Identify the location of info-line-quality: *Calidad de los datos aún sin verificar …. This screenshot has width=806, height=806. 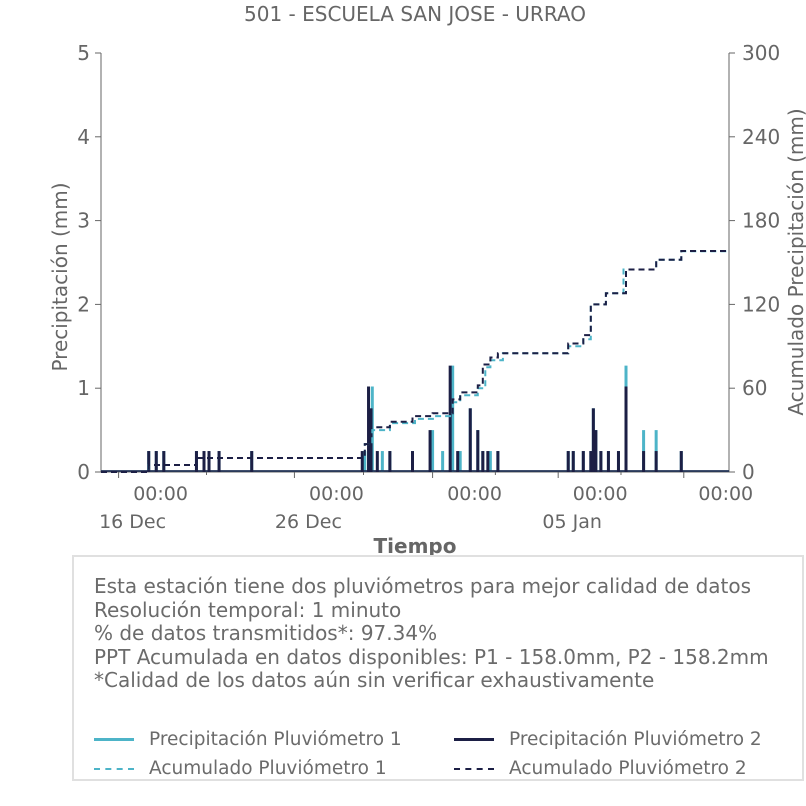
(374, 680).